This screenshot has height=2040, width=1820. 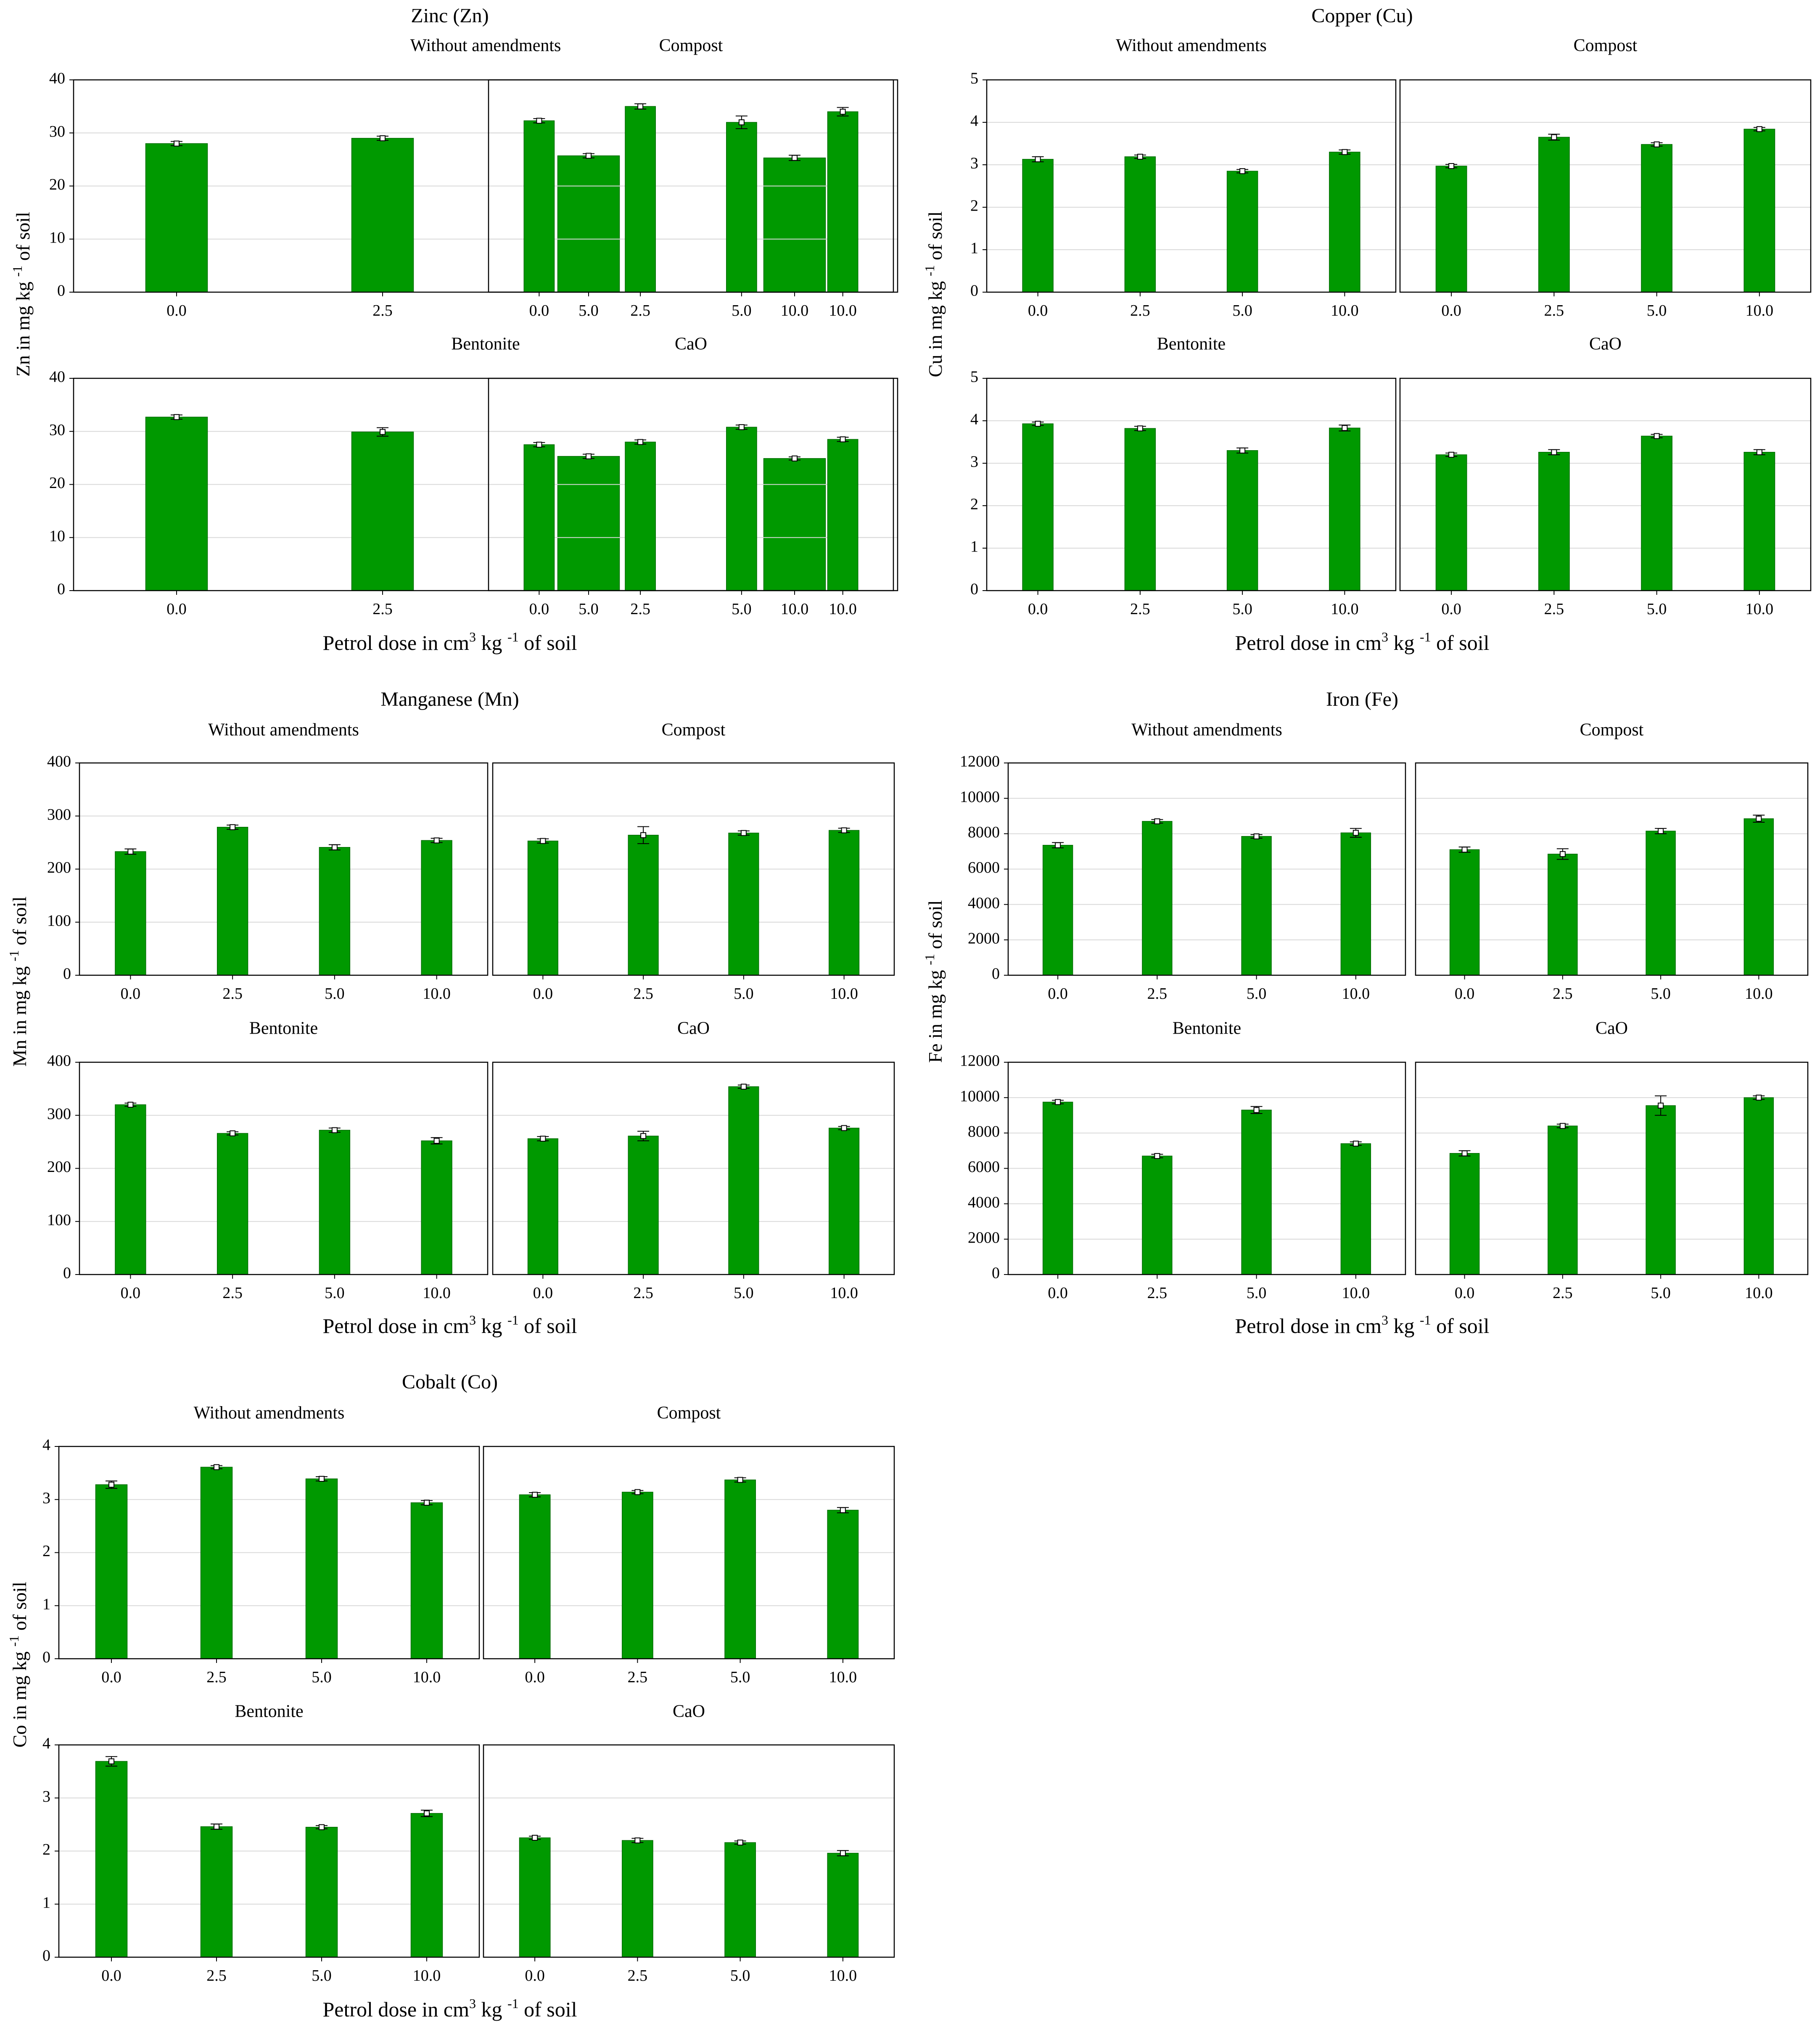 I want to click on chart-4-panel-3-bar, so click(x=637, y=1899).